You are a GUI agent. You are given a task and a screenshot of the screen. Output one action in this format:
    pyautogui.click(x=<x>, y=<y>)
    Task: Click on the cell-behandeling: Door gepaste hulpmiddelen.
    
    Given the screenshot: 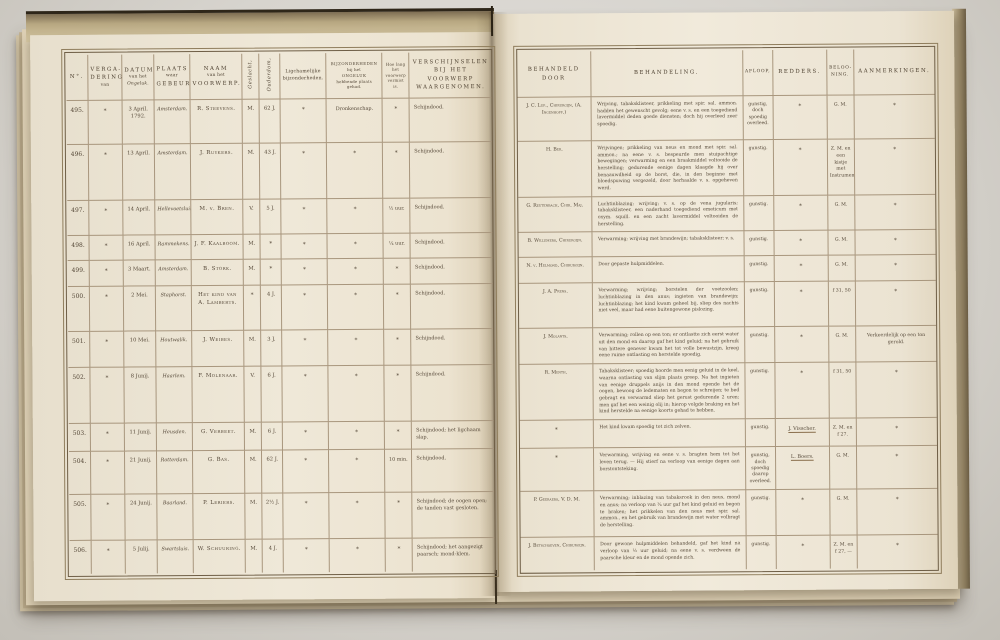 What is the action you would take?
    pyautogui.click(x=668, y=270)
    